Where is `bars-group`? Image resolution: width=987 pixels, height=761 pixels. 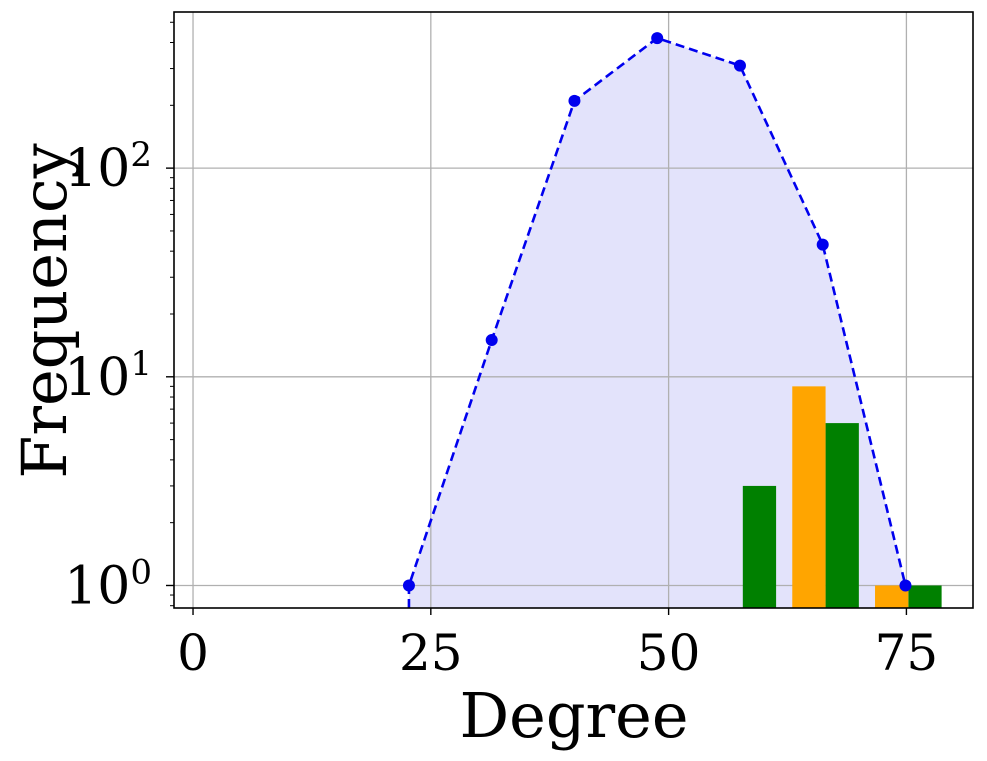
bars-group is located at coordinates (842, 497).